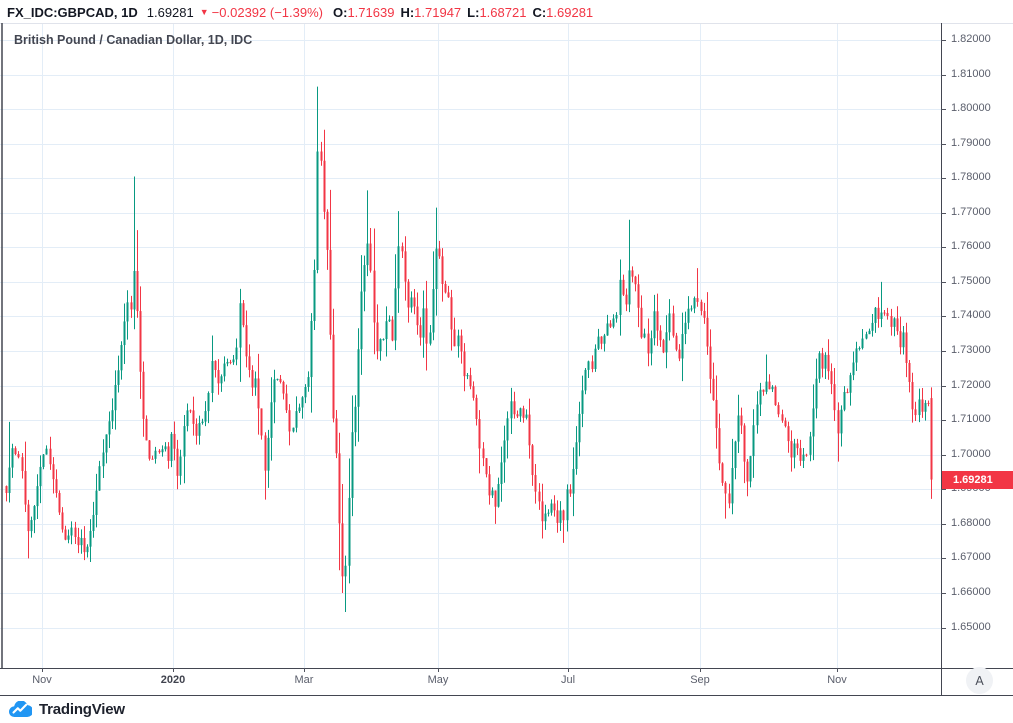 The height and width of the screenshot is (723, 1013). I want to click on price-change: −0.02392 (−1.39%), so click(267, 12).